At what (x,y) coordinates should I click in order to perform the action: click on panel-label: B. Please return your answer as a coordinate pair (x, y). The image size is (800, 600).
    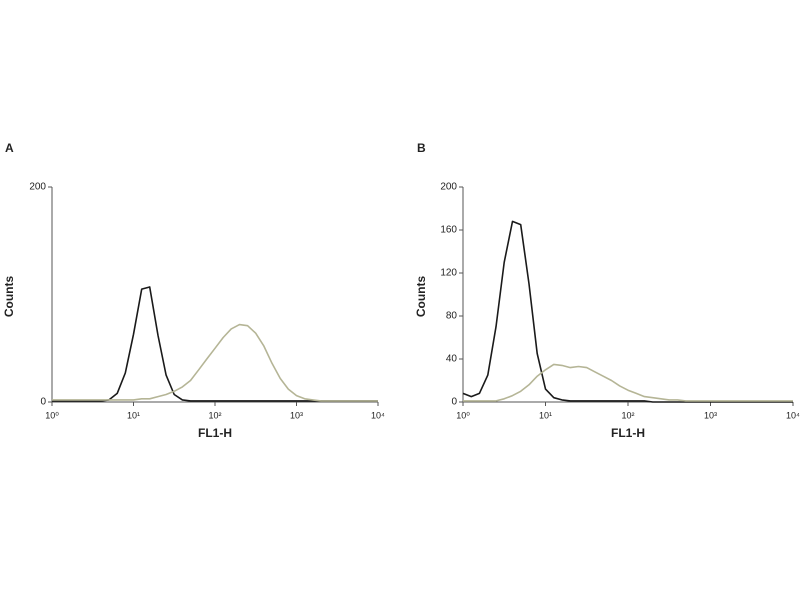
    Looking at the image, I should click on (421, 148).